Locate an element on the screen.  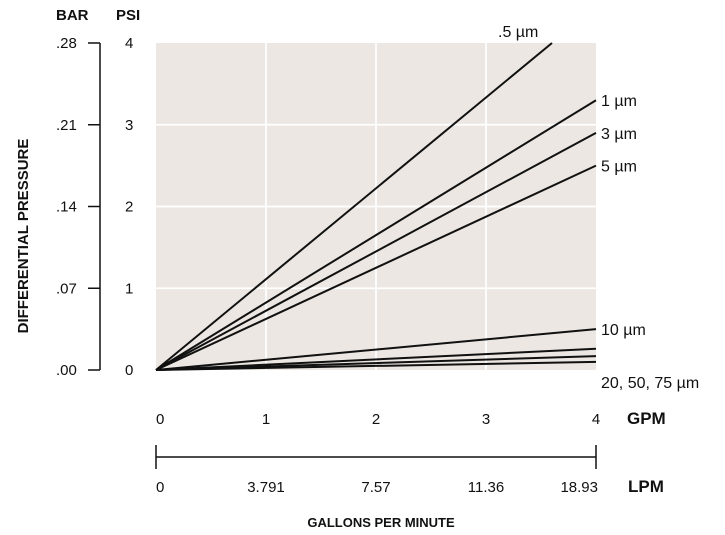
bar-axis-ticks: .00 .07 .14 .21 .28 is located at coordinates (78, 207).